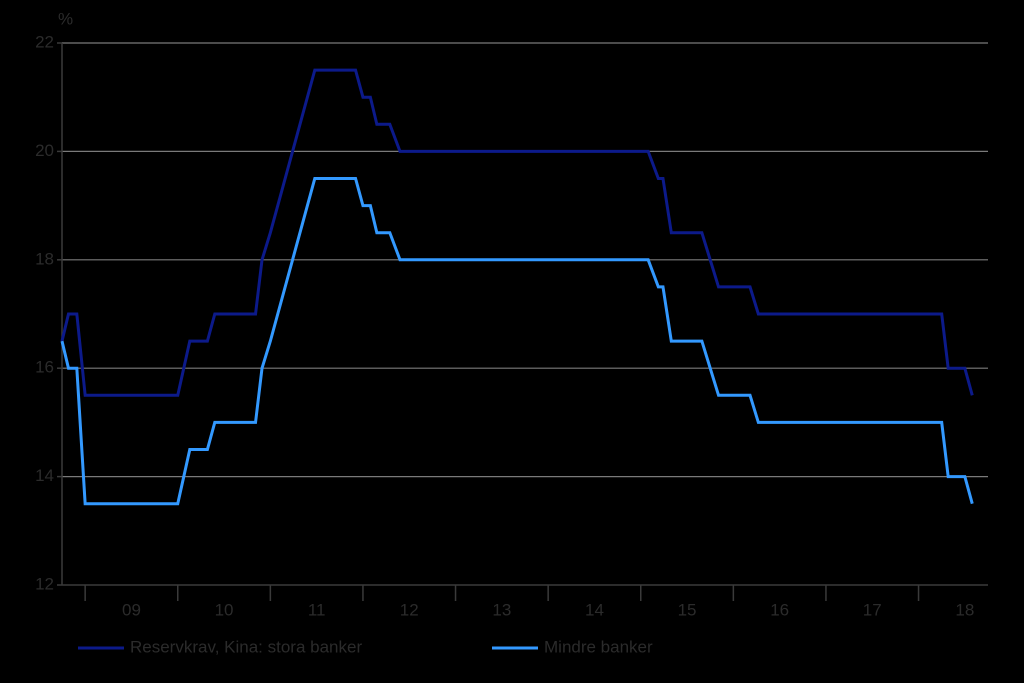  Describe the element at coordinates (44, 475) in the screenshot. I see `y-tick-label: 14` at that location.